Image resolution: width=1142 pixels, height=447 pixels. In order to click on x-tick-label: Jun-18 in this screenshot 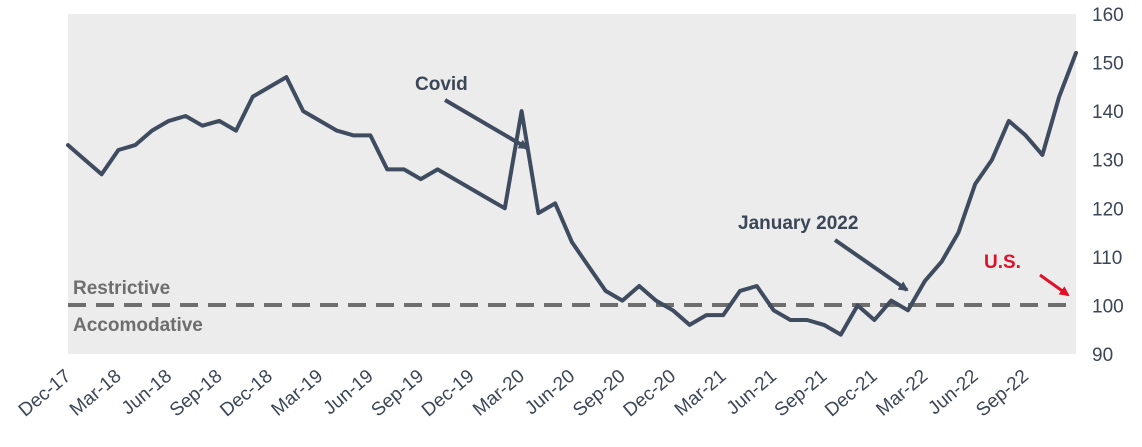, I will do `click(147, 392)`.